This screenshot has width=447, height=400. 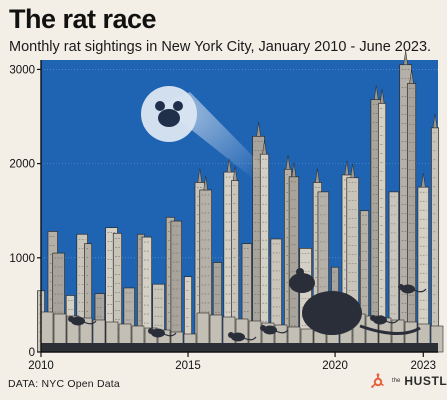 I want to click on x-tick-label: 2020, so click(x=335, y=366).